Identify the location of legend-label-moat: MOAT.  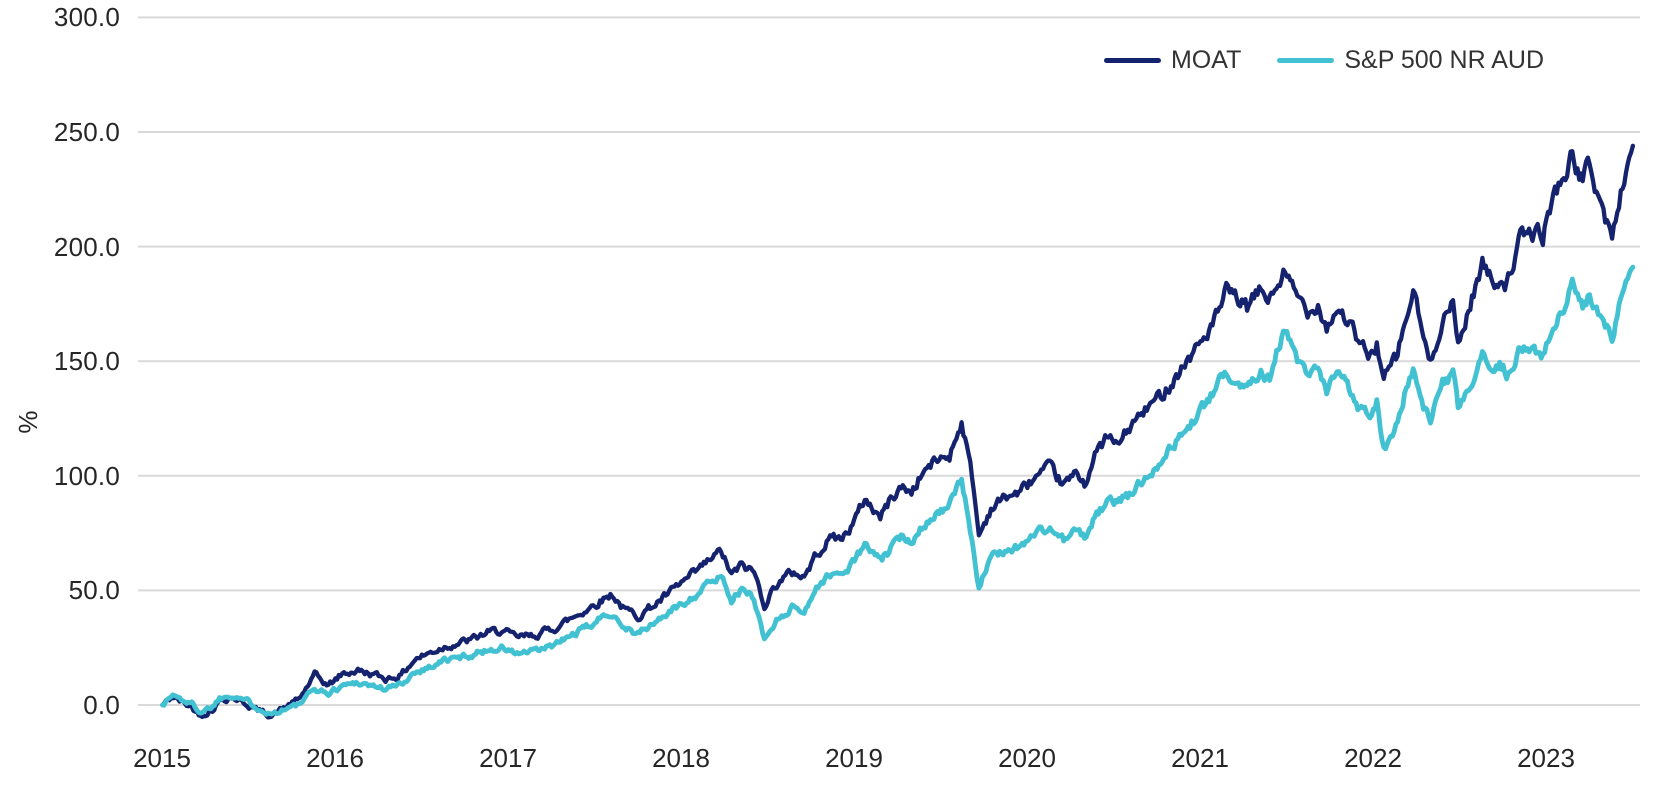
(1206, 60).